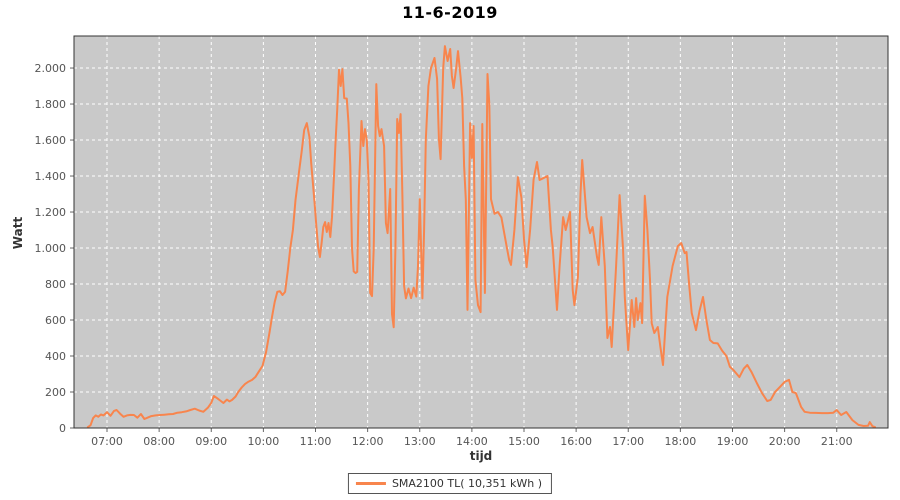 The image size is (900, 500). Describe the element at coordinates (159, 441) in the screenshot. I see `x-tick-label: 08:00` at that location.